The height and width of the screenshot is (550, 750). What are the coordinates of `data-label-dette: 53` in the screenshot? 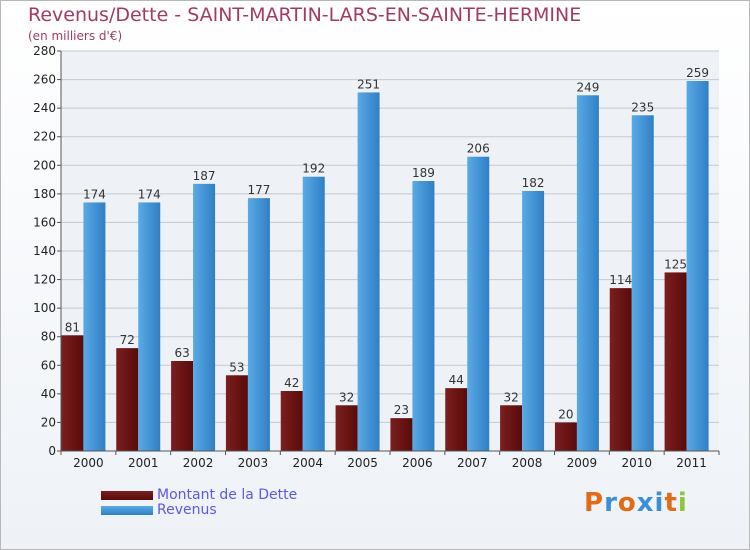 It's located at (236, 367).